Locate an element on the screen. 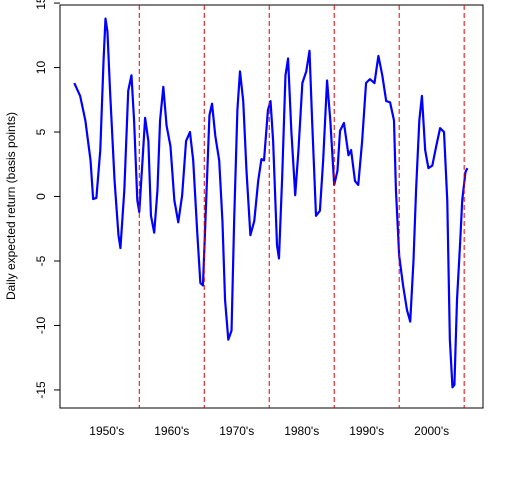  x-tick-label: 1960's is located at coordinates (171, 431).